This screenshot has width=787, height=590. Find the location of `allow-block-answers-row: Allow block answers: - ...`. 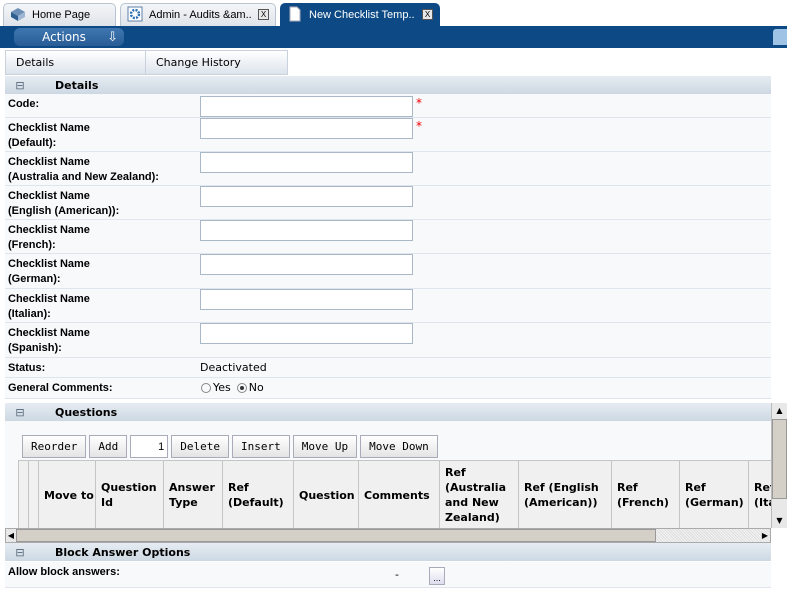

allow-block-answers-row: Allow block answers: - ... is located at coordinates (388, 575).